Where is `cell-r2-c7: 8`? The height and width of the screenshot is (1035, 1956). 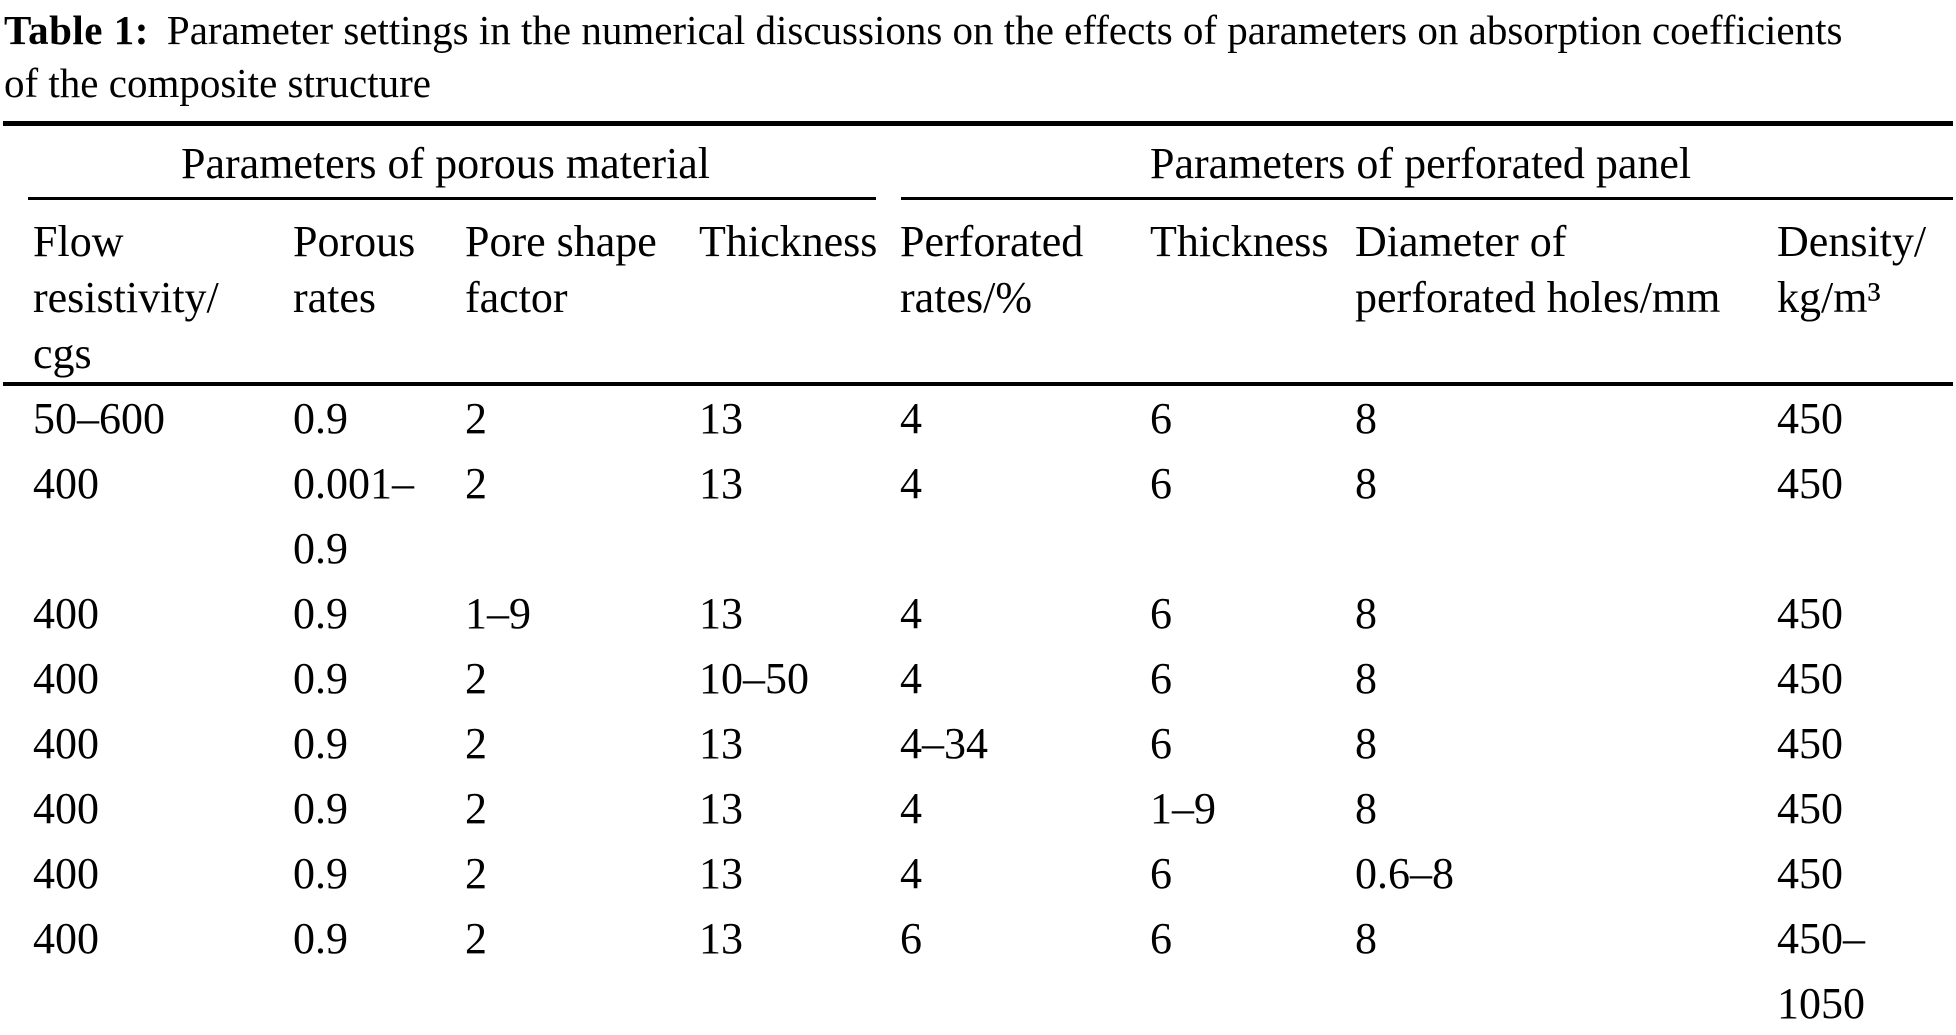 cell-r2-c7: 8 is located at coordinates (1366, 483).